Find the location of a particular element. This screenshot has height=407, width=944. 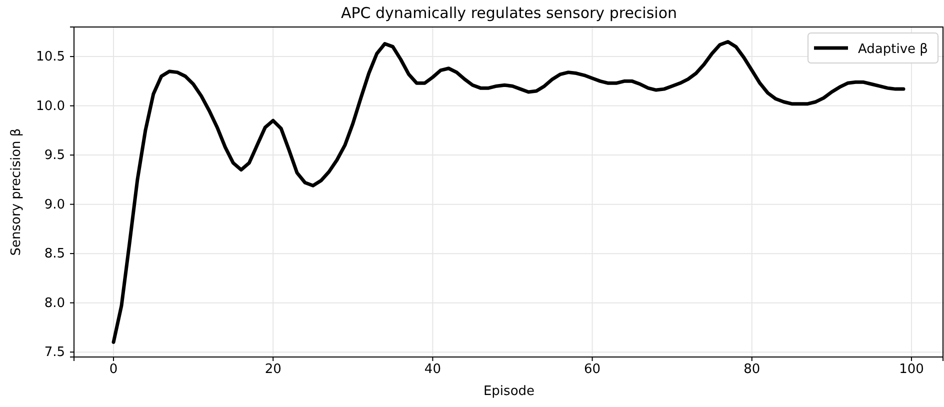

y-tick-label: 10.0 is located at coordinates (50, 106).